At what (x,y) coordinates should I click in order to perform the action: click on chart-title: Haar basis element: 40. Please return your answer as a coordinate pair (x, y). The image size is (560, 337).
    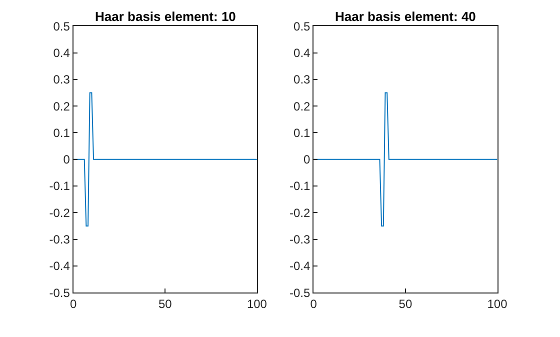
    Looking at the image, I should click on (405, 16).